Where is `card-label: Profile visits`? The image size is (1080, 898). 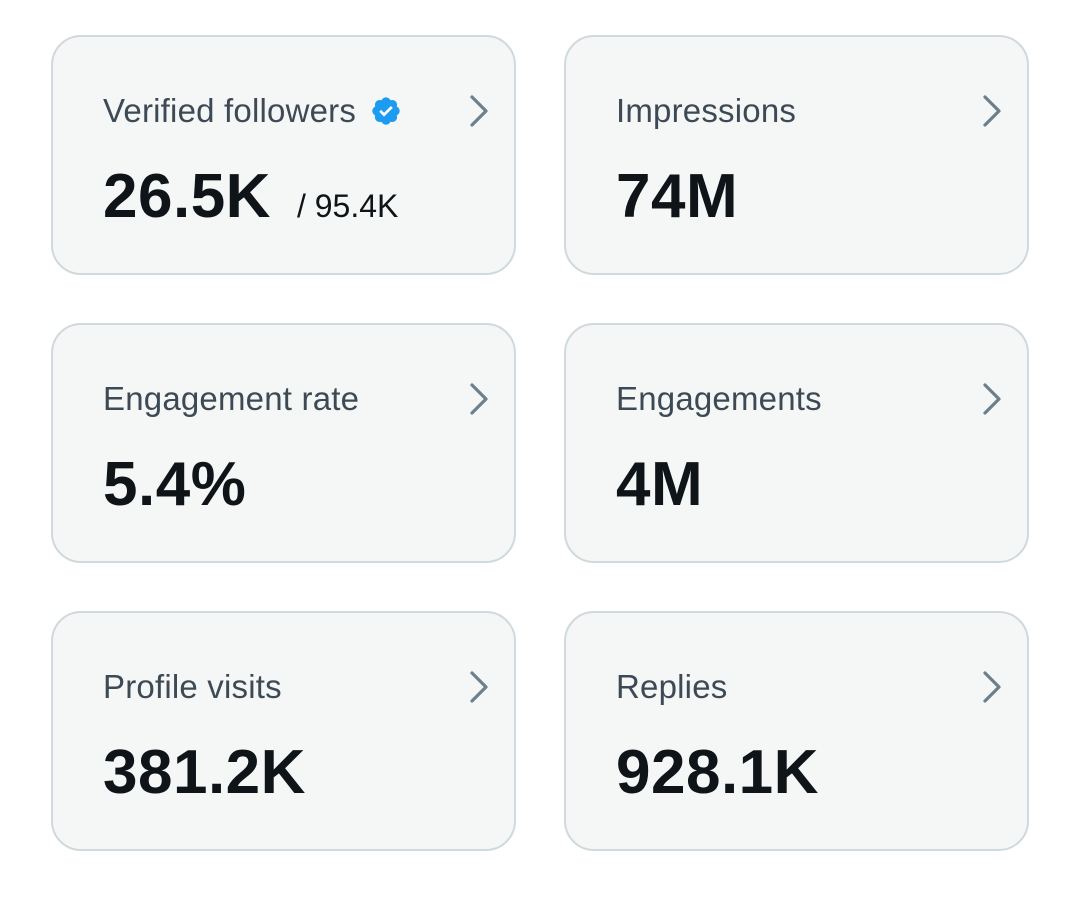
card-label: Profile visits is located at coordinates (192, 686).